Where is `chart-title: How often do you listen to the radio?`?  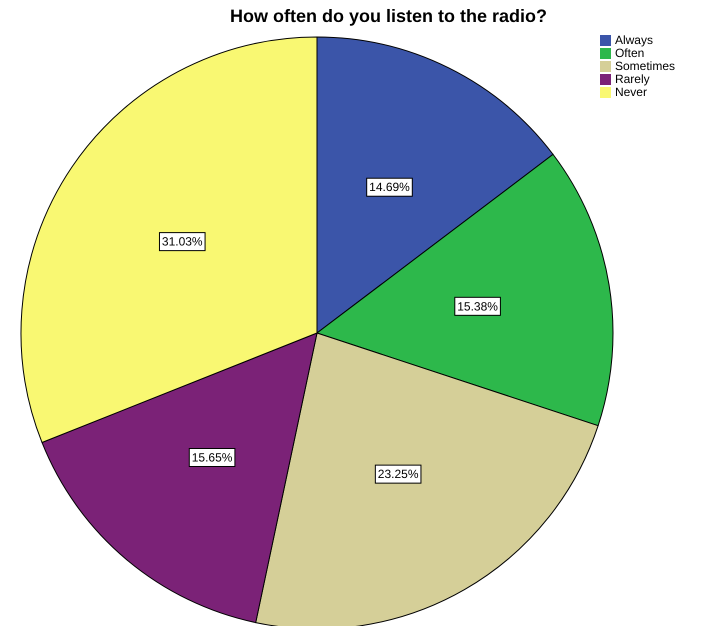 chart-title: How often do you listen to the radio? is located at coordinates (388, 16).